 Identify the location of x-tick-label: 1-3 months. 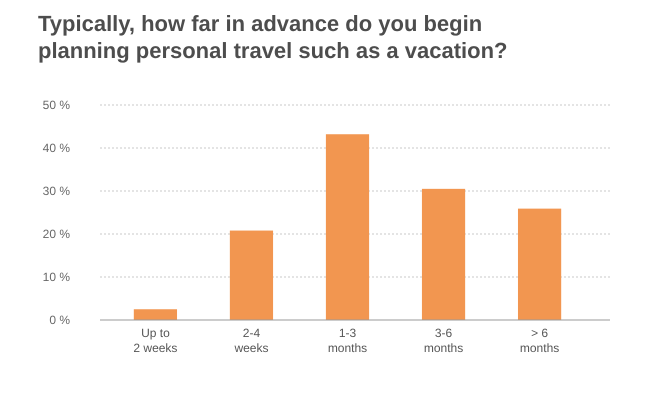
(348, 340).